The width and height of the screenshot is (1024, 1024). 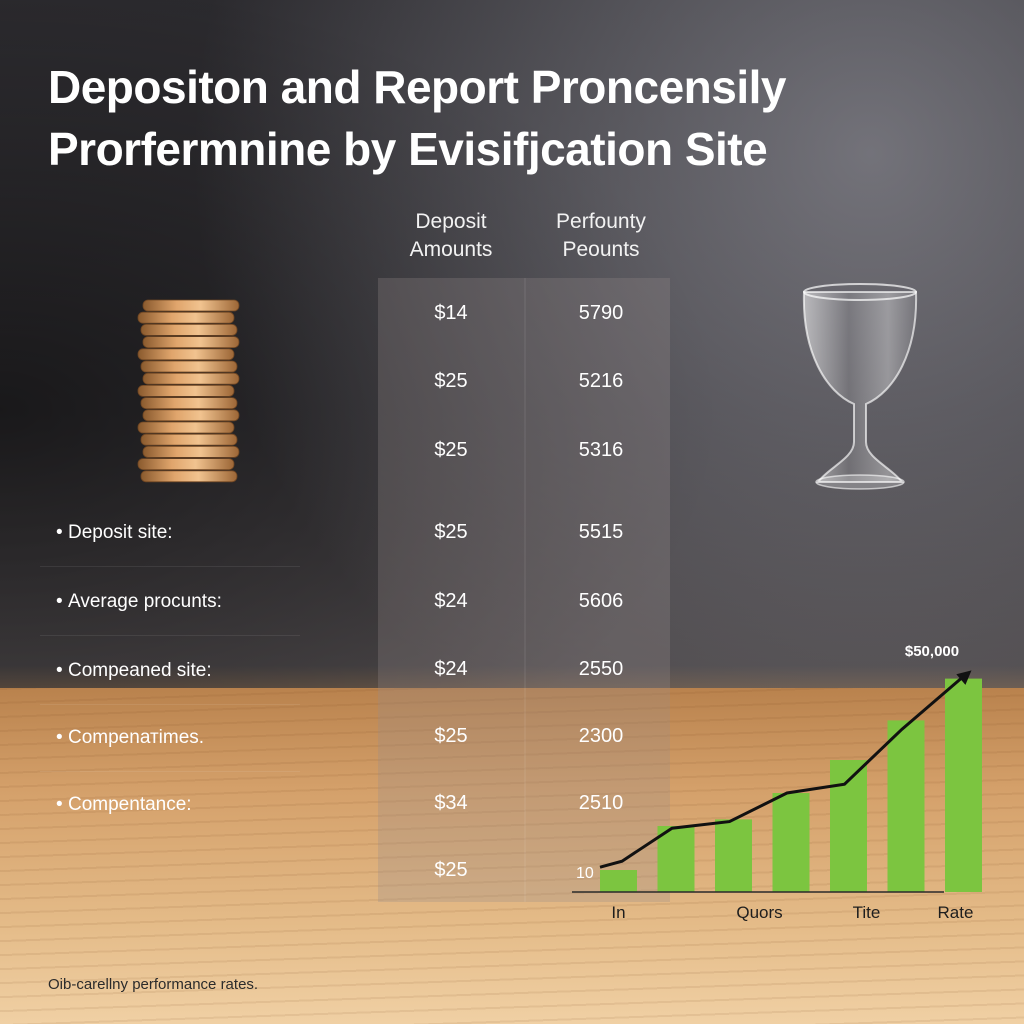 What do you see at coordinates (860, 386) in the screenshot?
I see `wine-glass-icon` at bounding box center [860, 386].